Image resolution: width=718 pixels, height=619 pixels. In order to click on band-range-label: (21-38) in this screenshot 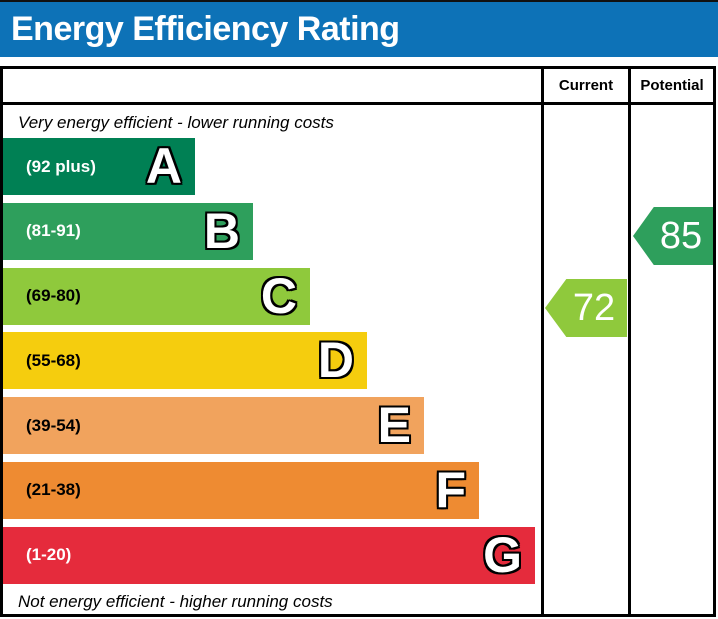, I will do `click(53, 490)`.